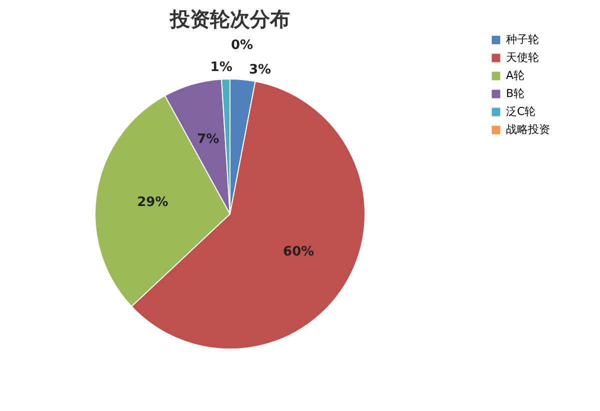 This screenshot has width=600, height=411. What do you see at coordinates (515, 93) in the screenshot?
I see `legend-label: B轮` at bounding box center [515, 93].